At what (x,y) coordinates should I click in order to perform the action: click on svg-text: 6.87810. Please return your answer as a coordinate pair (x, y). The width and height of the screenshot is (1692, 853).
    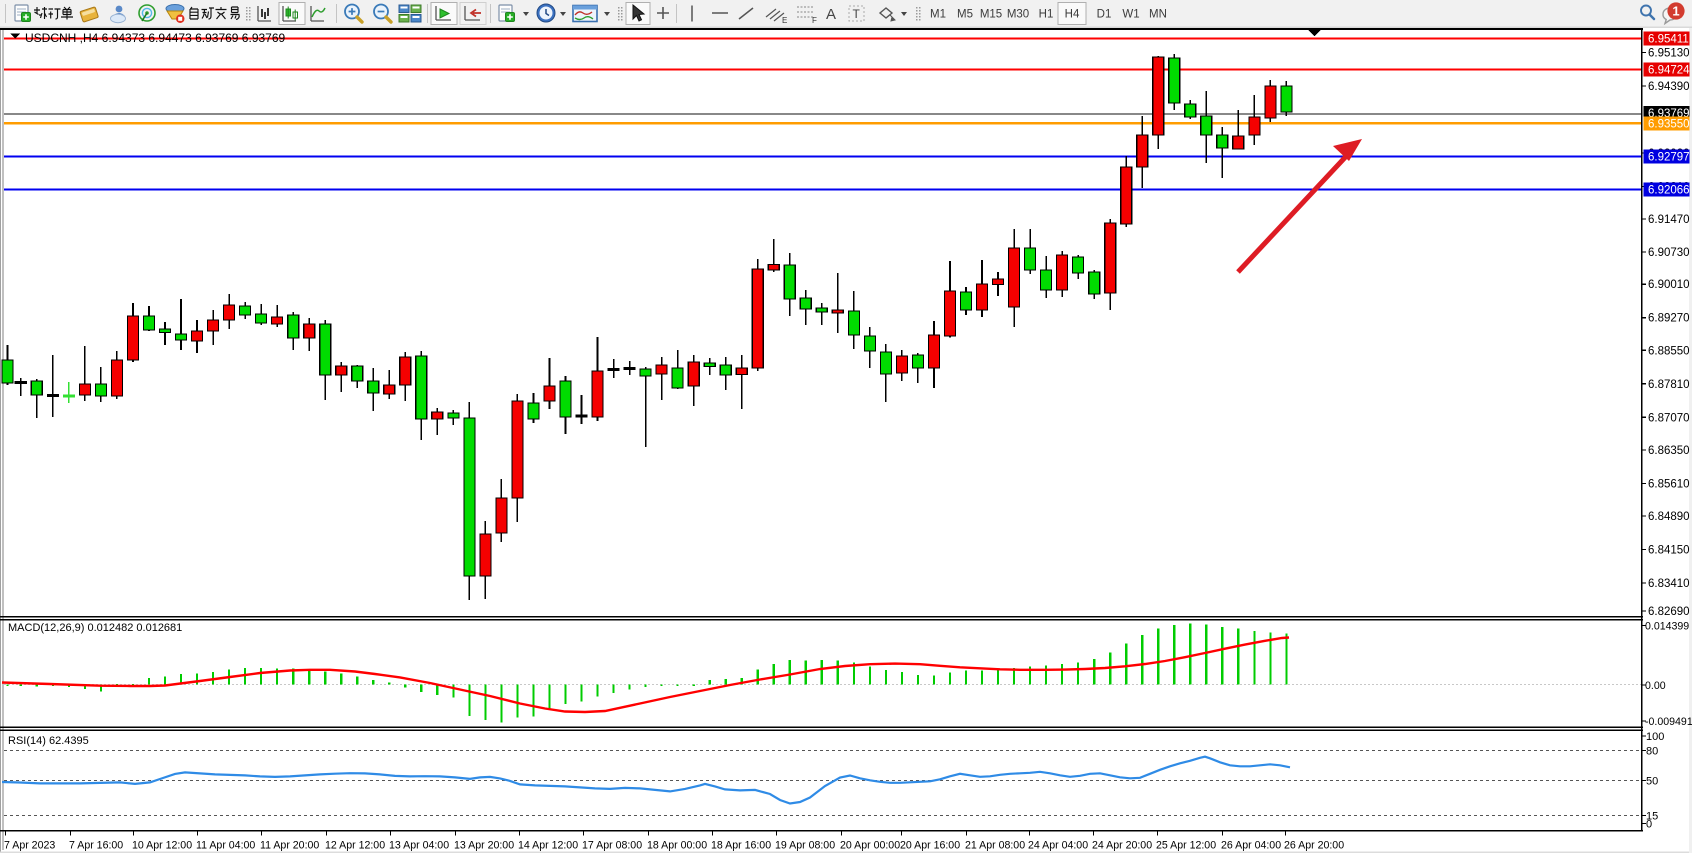
    Looking at the image, I should click on (1669, 385).